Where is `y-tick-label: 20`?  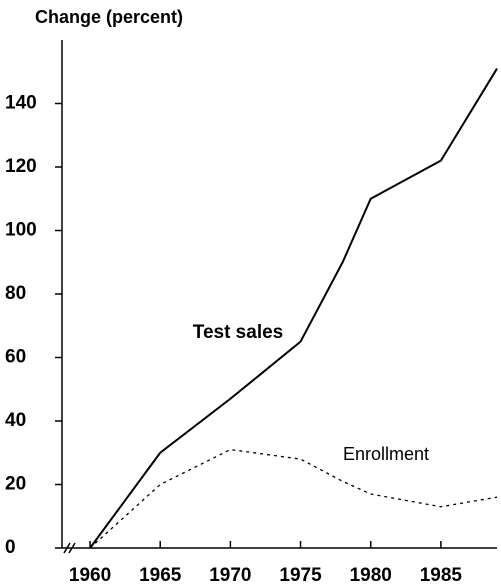
y-tick-label: 20 is located at coordinates (15, 484).